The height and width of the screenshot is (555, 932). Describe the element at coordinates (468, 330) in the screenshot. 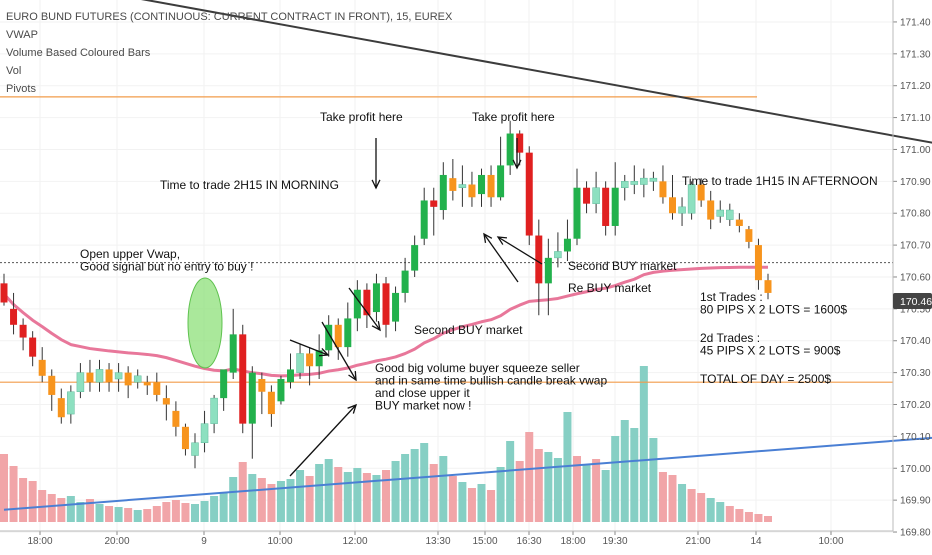

I see `note-second-buy-2: Second BUY market` at that location.